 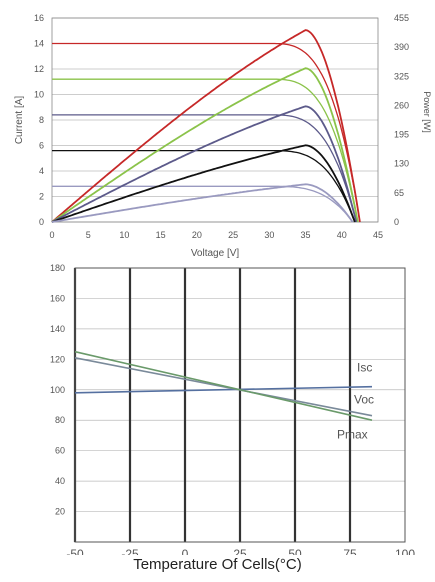 I want to click on y2-axis-title: Power [W], so click(x=427, y=112).